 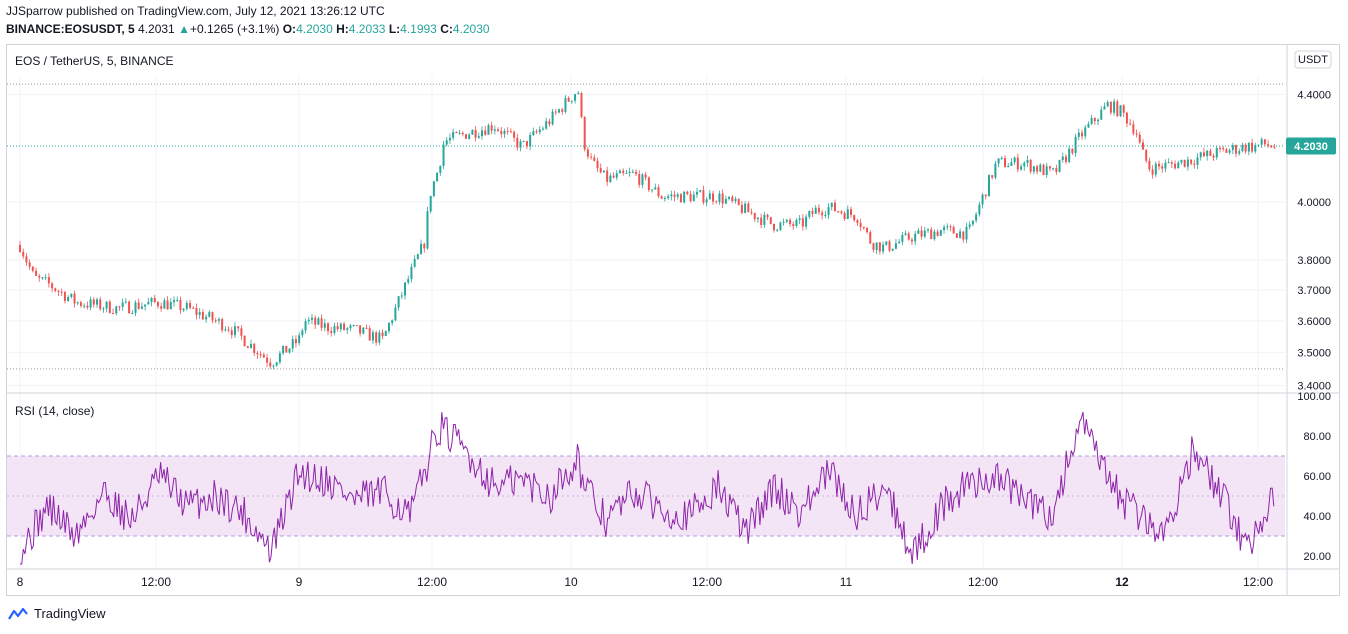 What do you see at coordinates (234, 29) in the screenshot?
I see `change-value: +0.1265 (+3.1%)` at bounding box center [234, 29].